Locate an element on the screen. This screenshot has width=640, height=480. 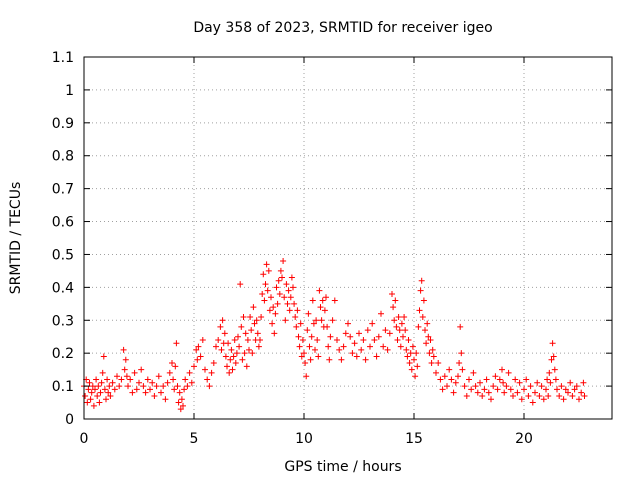
y-tick-label: 0.9 is located at coordinates (63, 124).